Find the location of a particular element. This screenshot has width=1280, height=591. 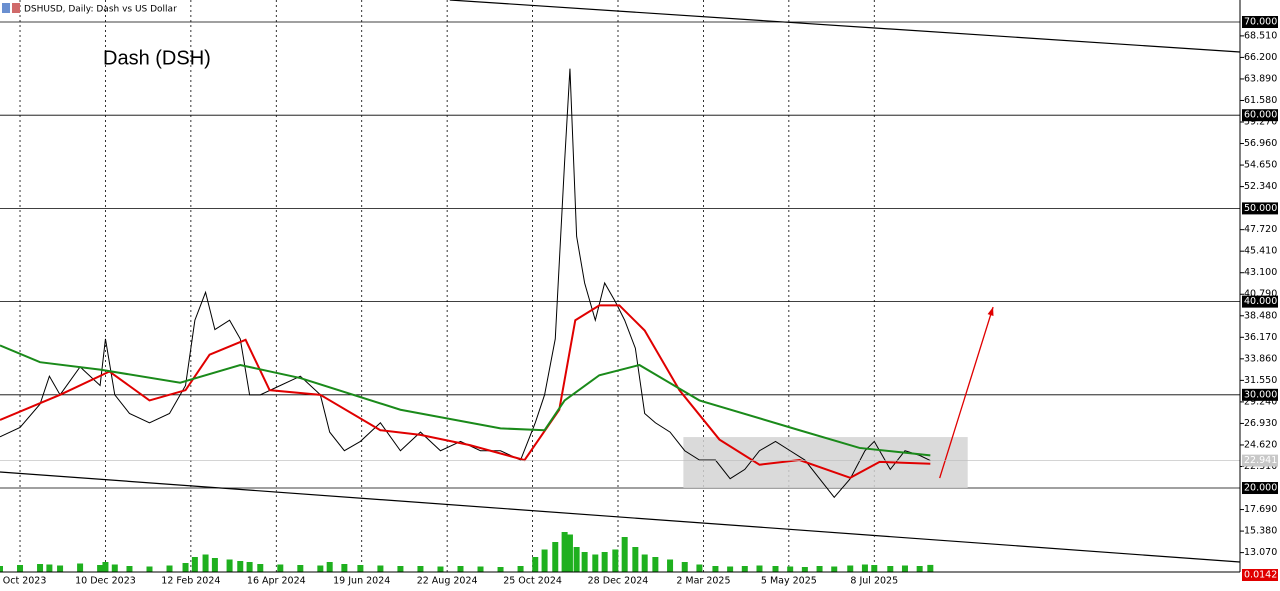

x-tick-label: 10 Dec 2023 is located at coordinates (105, 581).